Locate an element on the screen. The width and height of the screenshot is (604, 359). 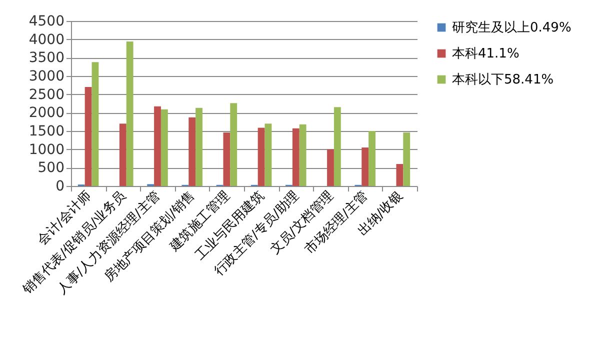
y-tick-label: 500 is located at coordinates (51, 168).